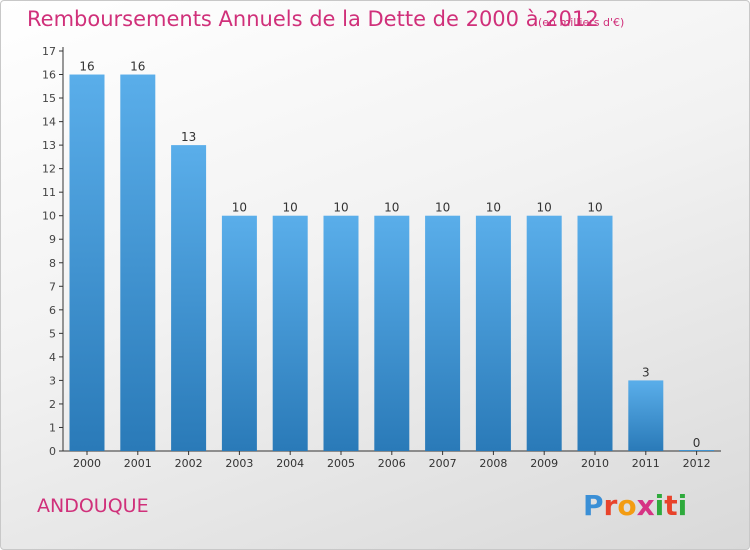 Image resolution: width=750 pixels, height=550 pixels. I want to click on brand-letter: x, so click(645, 505).